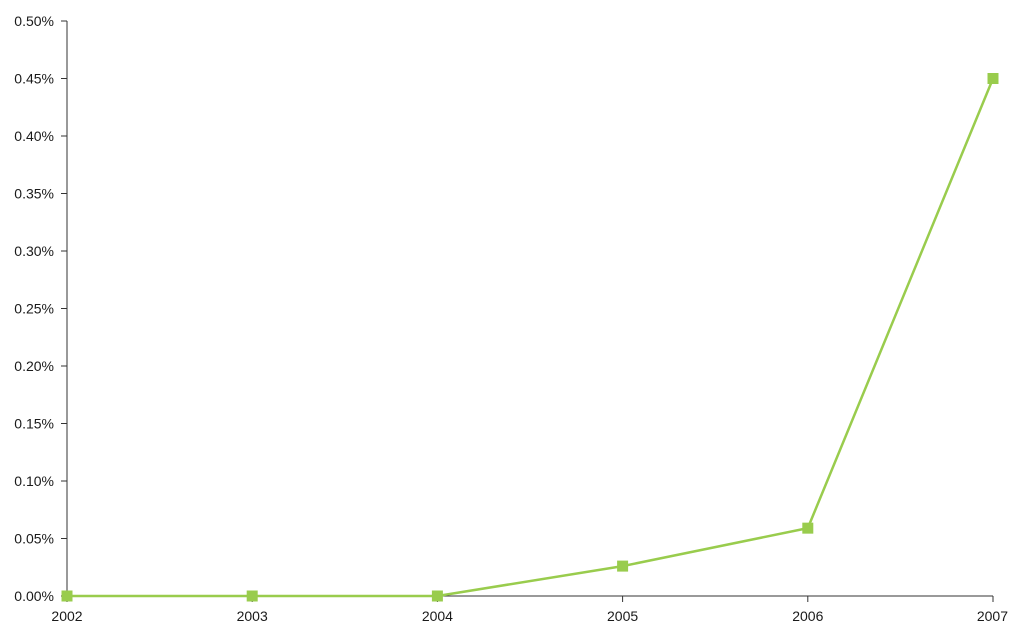 The width and height of the screenshot is (1012, 631). Describe the element at coordinates (34, 79) in the screenshot. I see `y-tick-label: 0.45%` at that location.